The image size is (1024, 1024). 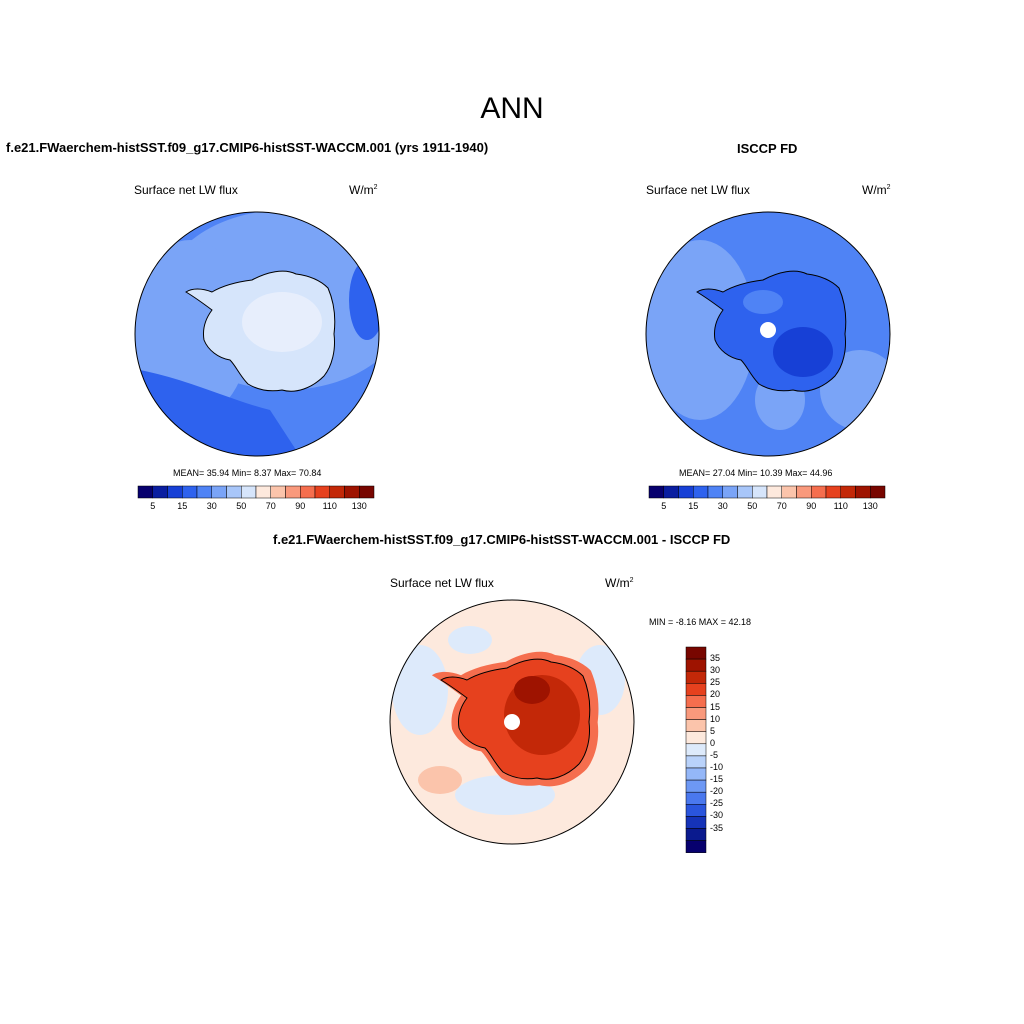 I want to click on colorbar-tick-label: 10, so click(x=715, y=718).